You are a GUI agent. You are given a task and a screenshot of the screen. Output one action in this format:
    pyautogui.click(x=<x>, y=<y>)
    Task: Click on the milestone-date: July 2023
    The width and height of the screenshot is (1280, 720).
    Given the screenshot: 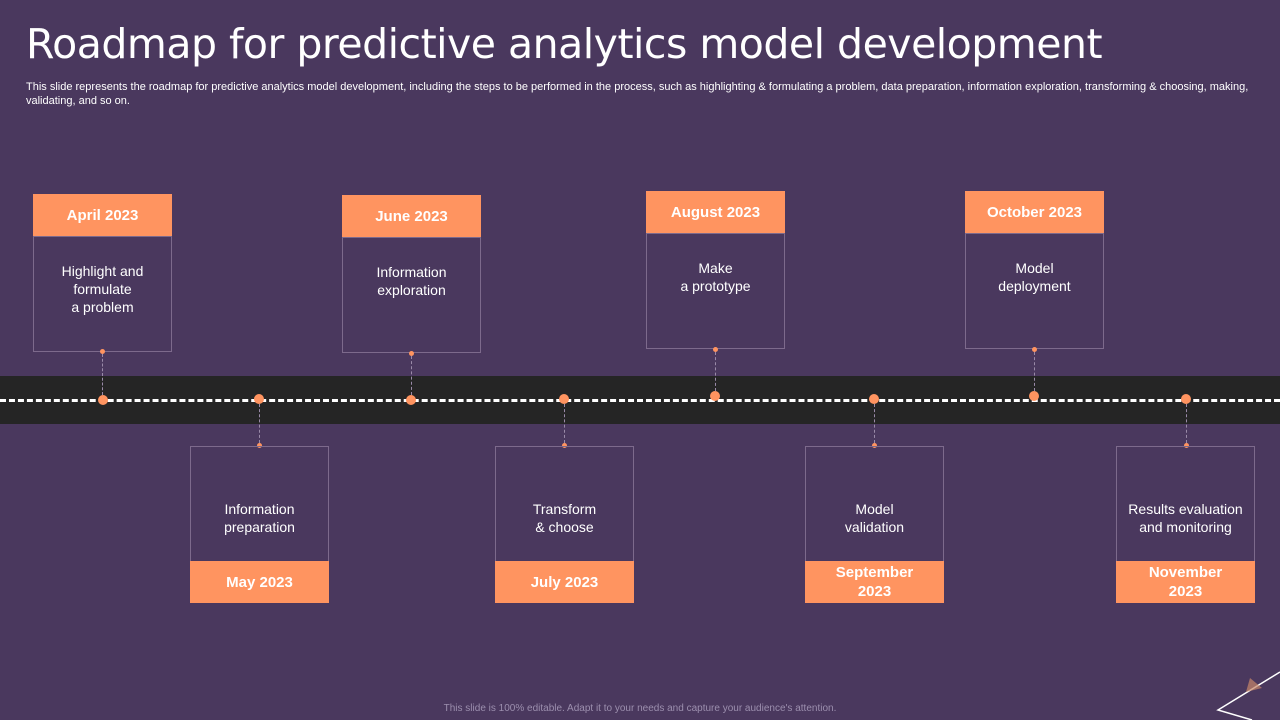 What is the action you would take?
    pyautogui.click(x=564, y=582)
    